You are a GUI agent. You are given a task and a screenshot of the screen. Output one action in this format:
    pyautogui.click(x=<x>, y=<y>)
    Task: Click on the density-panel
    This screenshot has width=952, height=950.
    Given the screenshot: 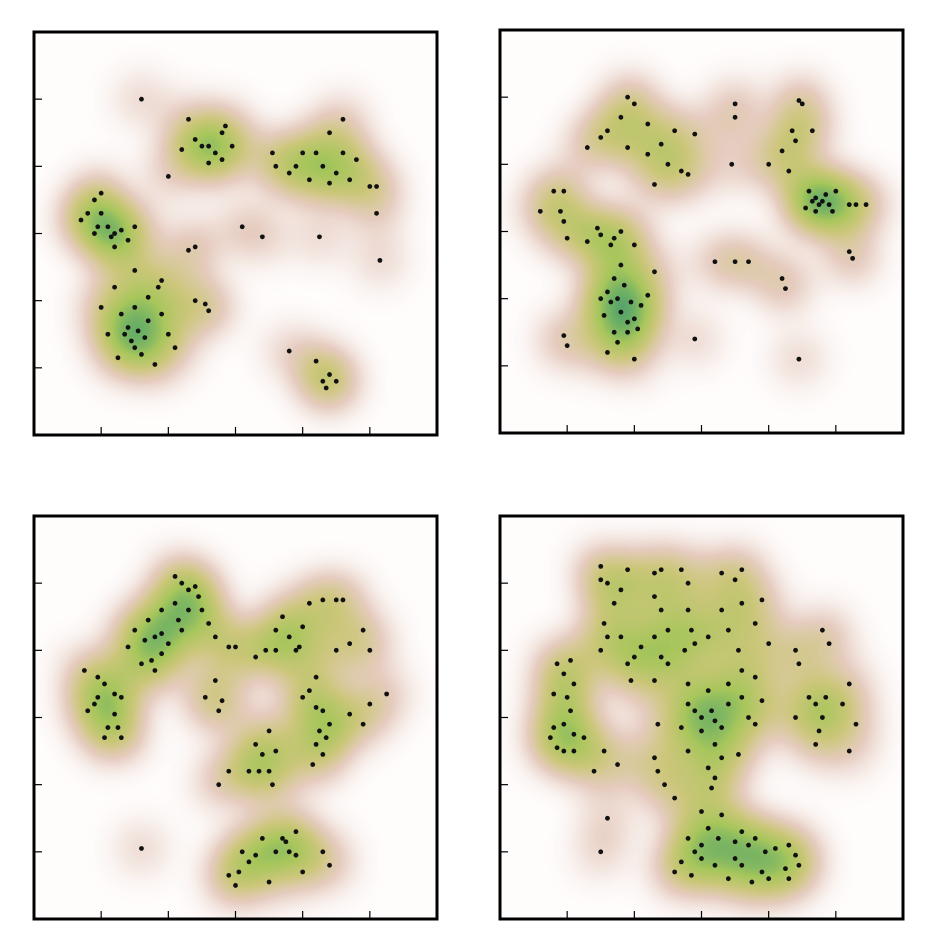 What is the action you would take?
    pyautogui.click(x=230, y=243)
    